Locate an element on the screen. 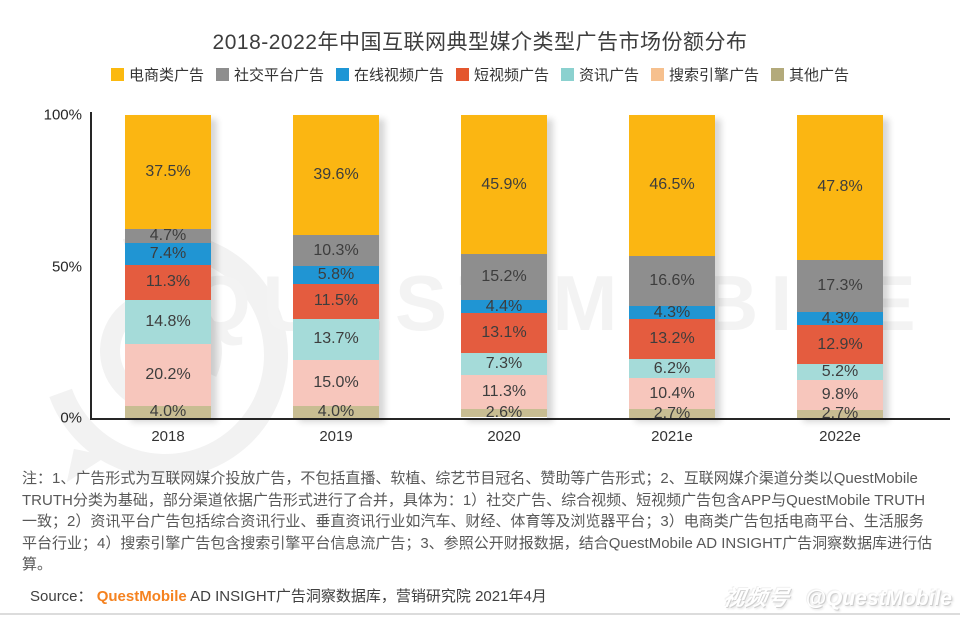 Image resolution: width=960 pixels, height=617 pixels. legend-item-5: 搜索引擎广告 is located at coordinates (705, 74).